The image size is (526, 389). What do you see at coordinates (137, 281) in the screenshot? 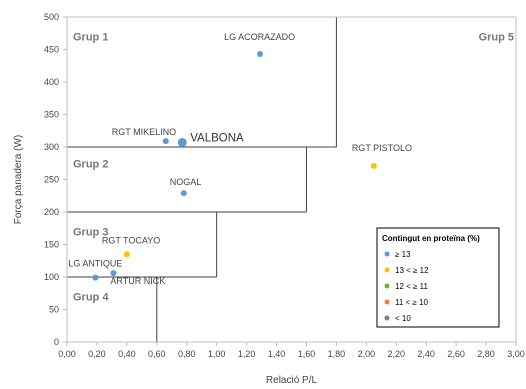
I see `point-label: ARTUR NICK` at bounding box center [137, 281].